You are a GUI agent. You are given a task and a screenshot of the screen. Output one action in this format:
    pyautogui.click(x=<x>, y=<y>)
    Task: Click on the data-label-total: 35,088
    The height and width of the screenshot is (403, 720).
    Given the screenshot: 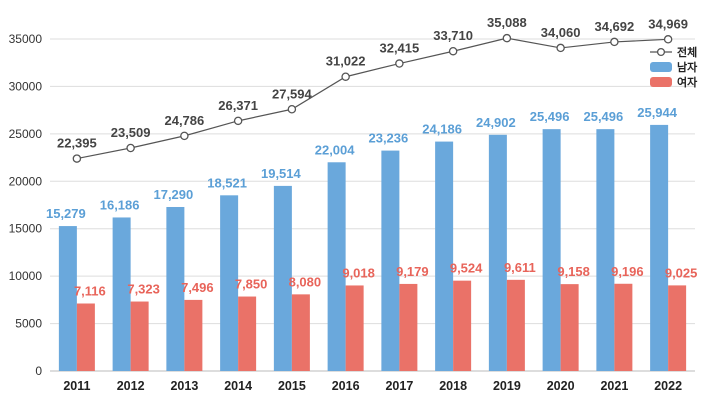 What is the action you would take?
    pyautogui.click(x=507, y=22)
    